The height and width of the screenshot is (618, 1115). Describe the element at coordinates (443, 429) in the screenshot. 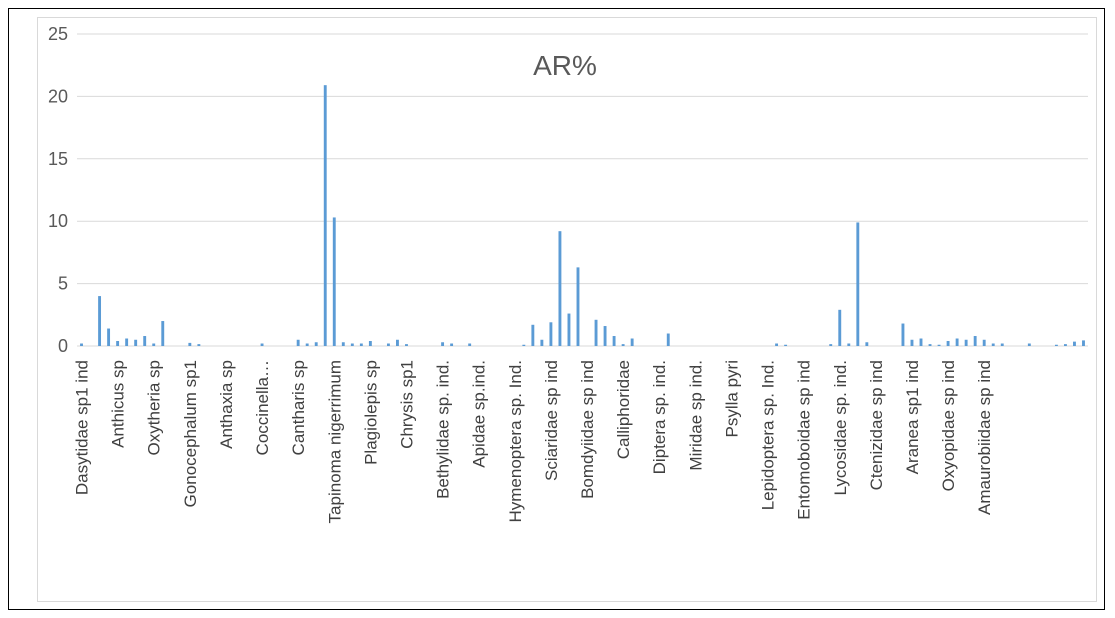

I see `x-tick-label: Bethylidae sp. ind.` at that location.